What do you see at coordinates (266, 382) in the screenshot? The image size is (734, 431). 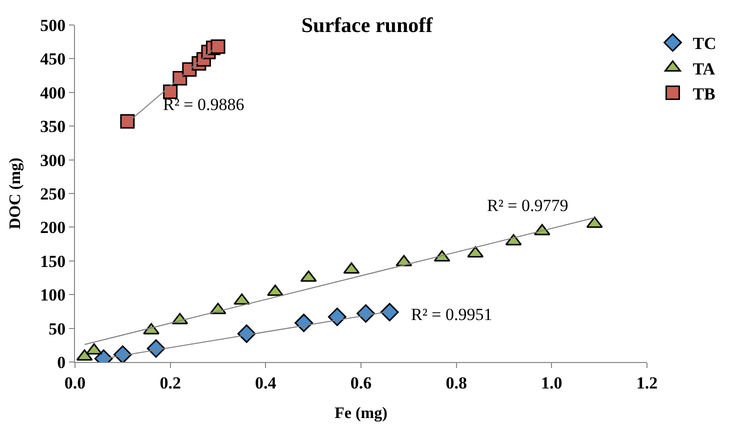 I see `x-tick-label: 0.4` at bounding box center [266, 382].